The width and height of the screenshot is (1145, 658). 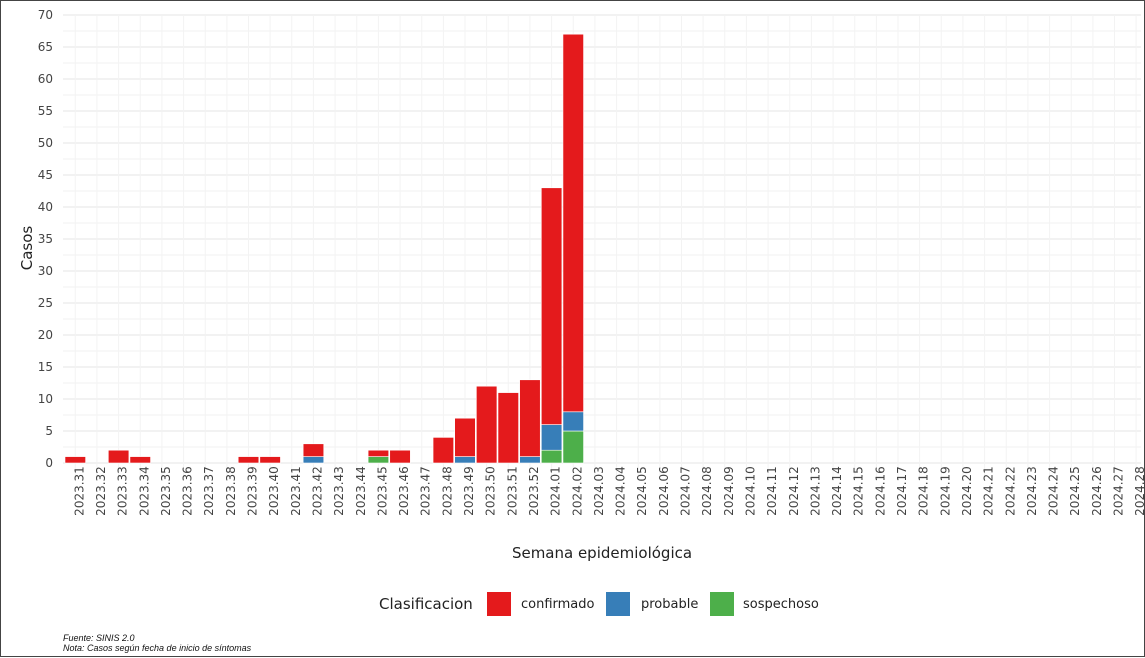 What do you see at coordinates (1139, 491) in the screenshot?
I see `x-tick-label: 2024.28` at bounding box center [1139, 491].